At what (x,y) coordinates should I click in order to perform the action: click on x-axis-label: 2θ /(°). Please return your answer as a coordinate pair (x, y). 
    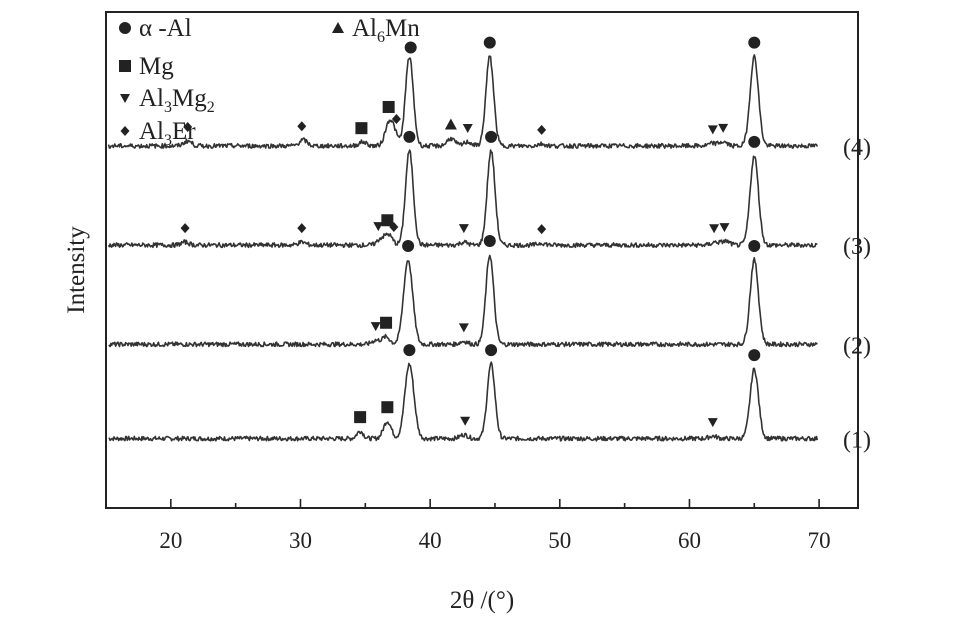
    Looking at the image, I should click on (482, 600).